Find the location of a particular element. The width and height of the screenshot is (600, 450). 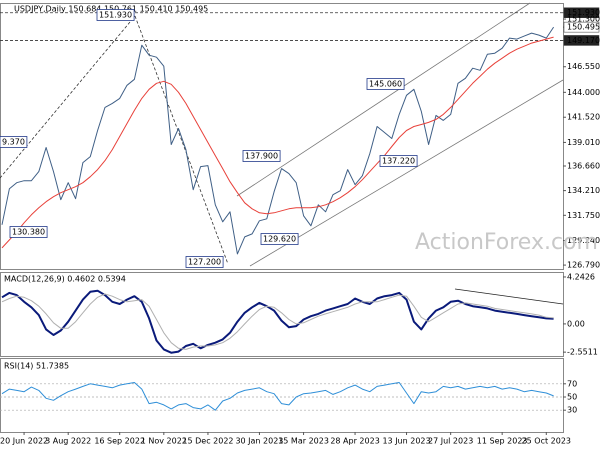

x-tick-label: 16 Sep 2022 is located at coordinates (119, 441).